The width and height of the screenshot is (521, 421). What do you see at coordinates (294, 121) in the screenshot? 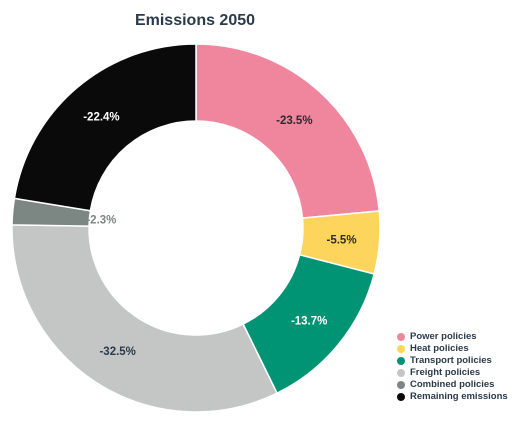
I see `data-label-power-policies: -23.5%` at bounding box center [294, 121].